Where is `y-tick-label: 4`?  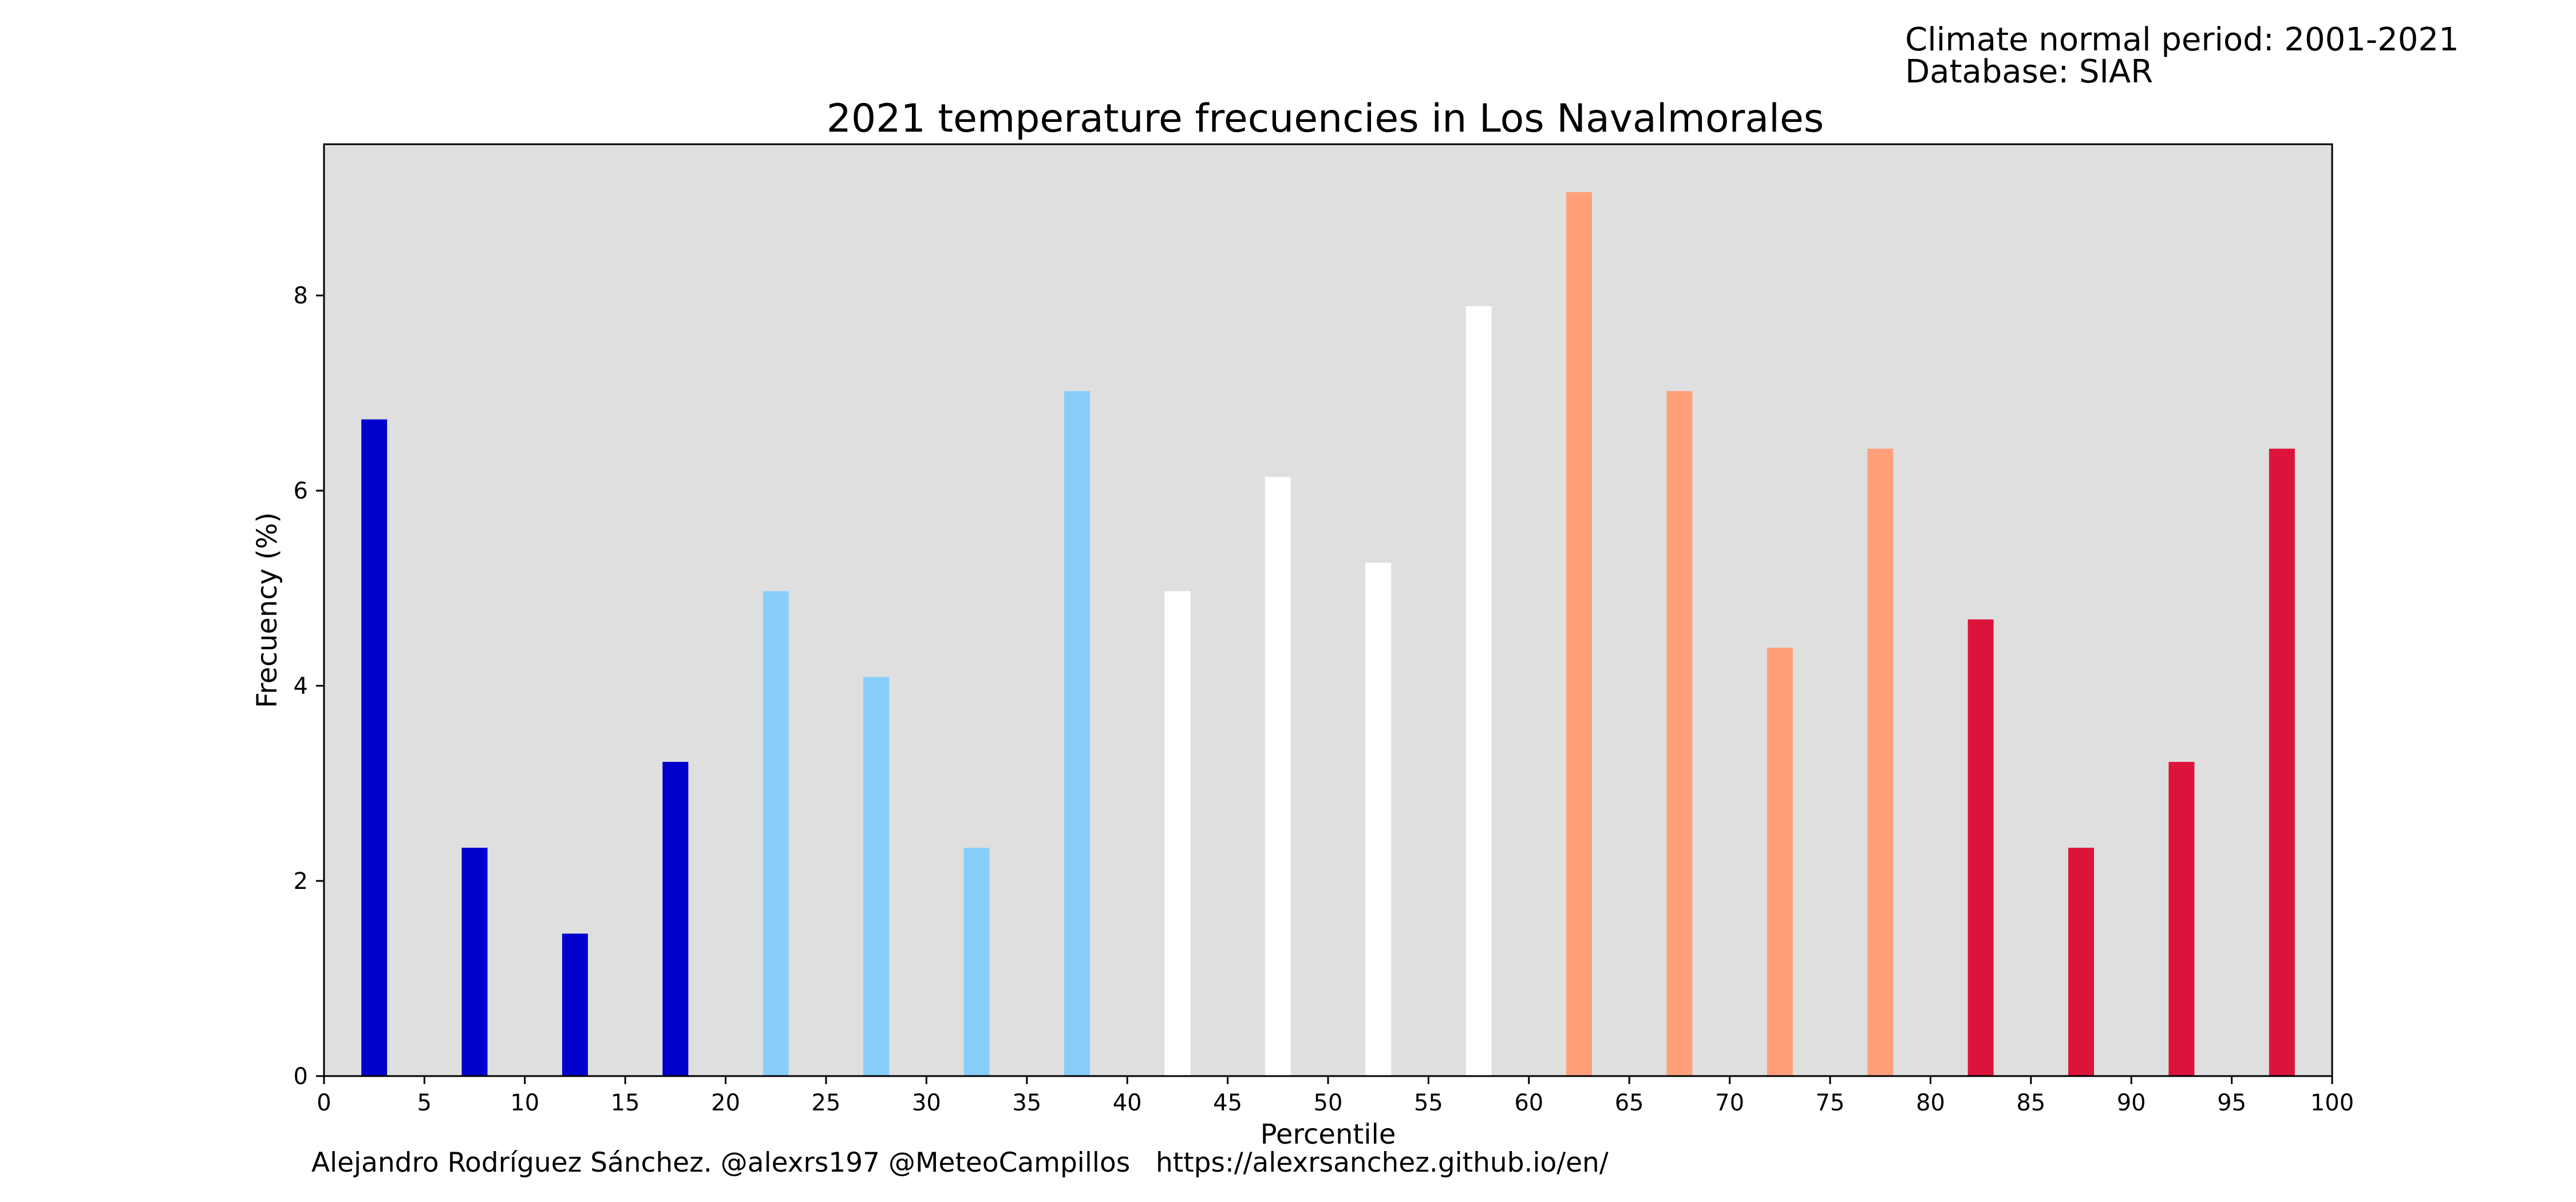 y-tick-label: 4 is located at coordinates (301, 686).